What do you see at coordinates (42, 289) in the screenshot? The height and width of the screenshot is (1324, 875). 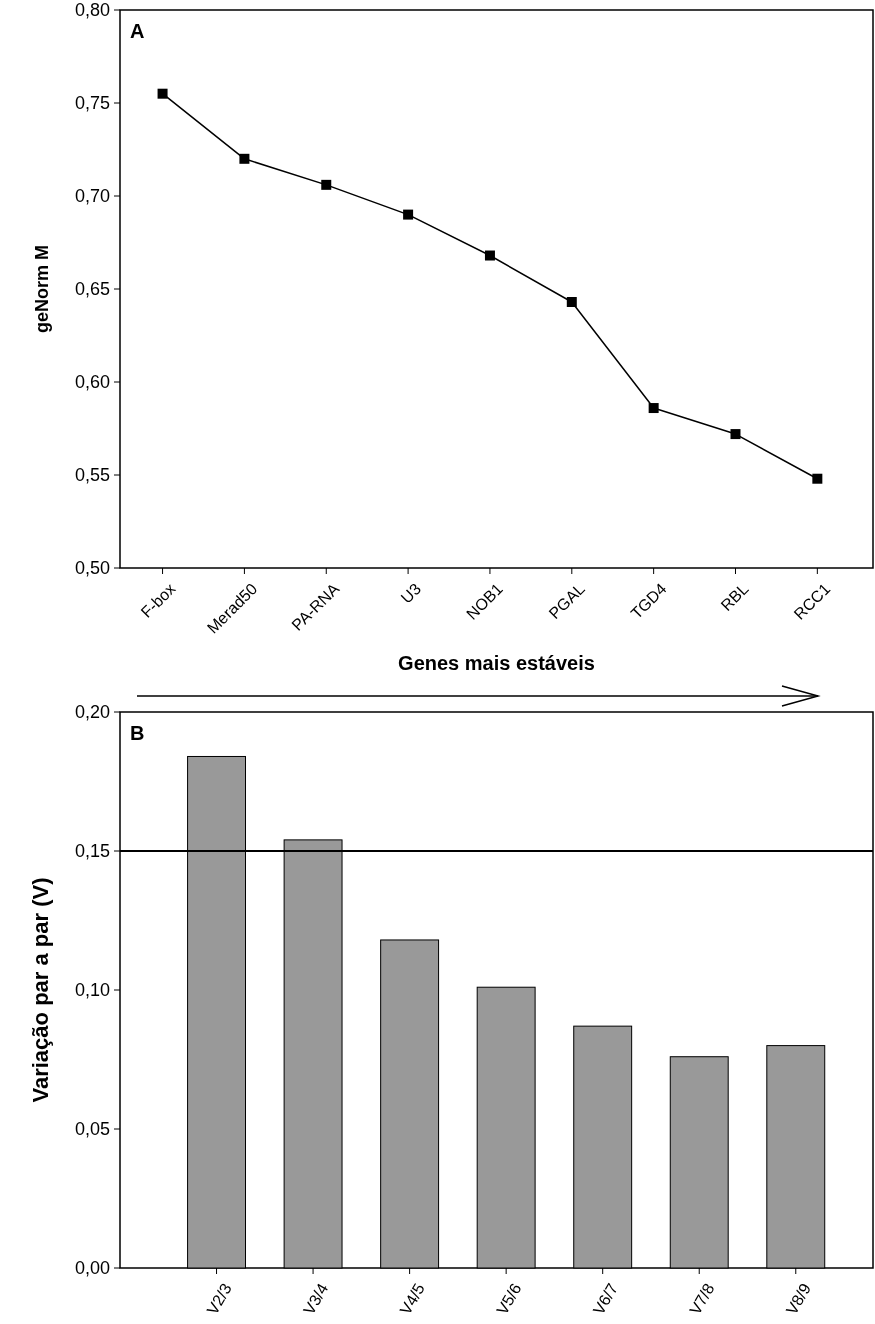 I see `y-axis-title: geNorm M` at bounding box center [42, 289].